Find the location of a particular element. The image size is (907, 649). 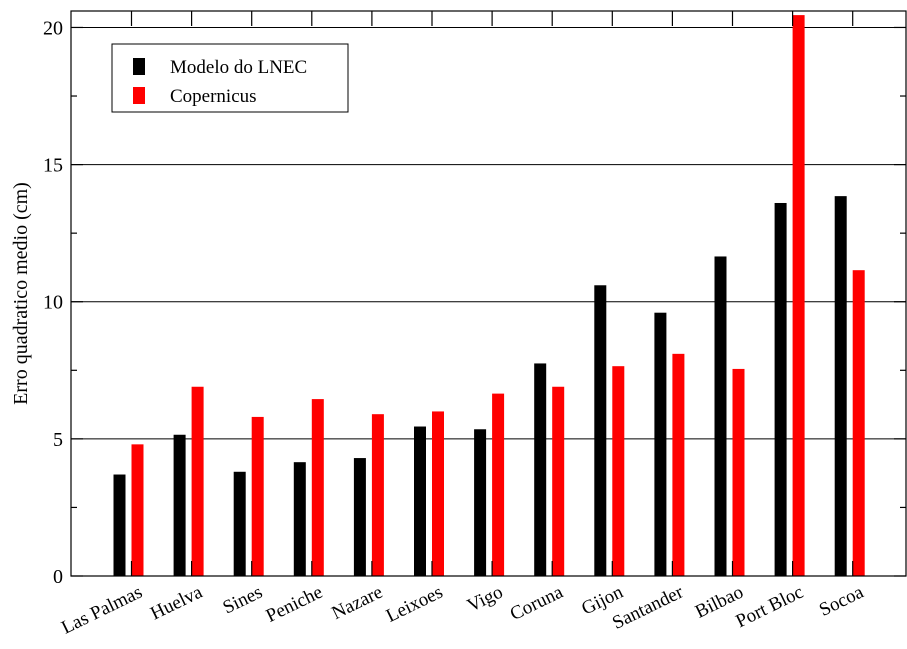

y-tick-label: 5 is located at coordinates (58, 440).